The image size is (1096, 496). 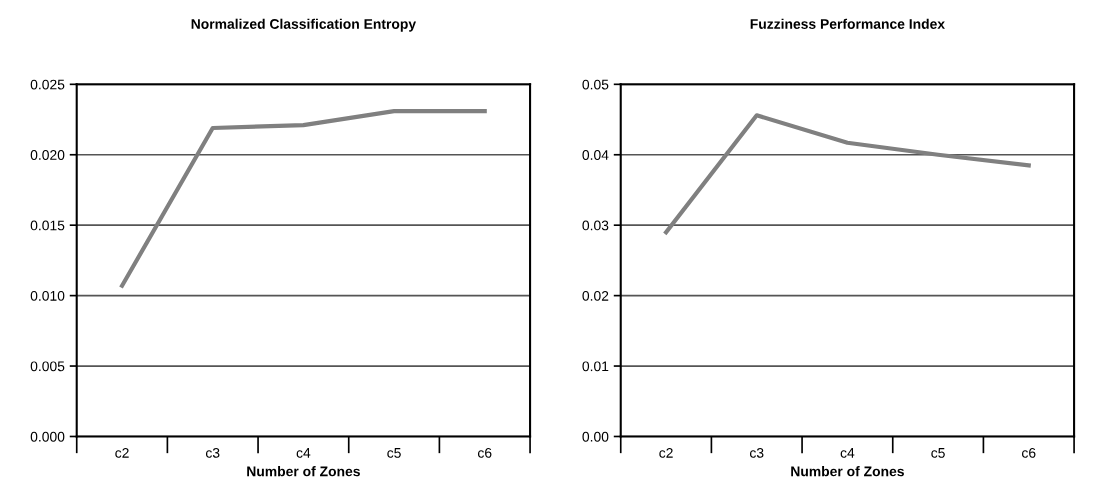 What do you see at coordinates (47, 436) in the screenshot?
I see `y-tick-label: 0.000` at bounding box center [47, 436].